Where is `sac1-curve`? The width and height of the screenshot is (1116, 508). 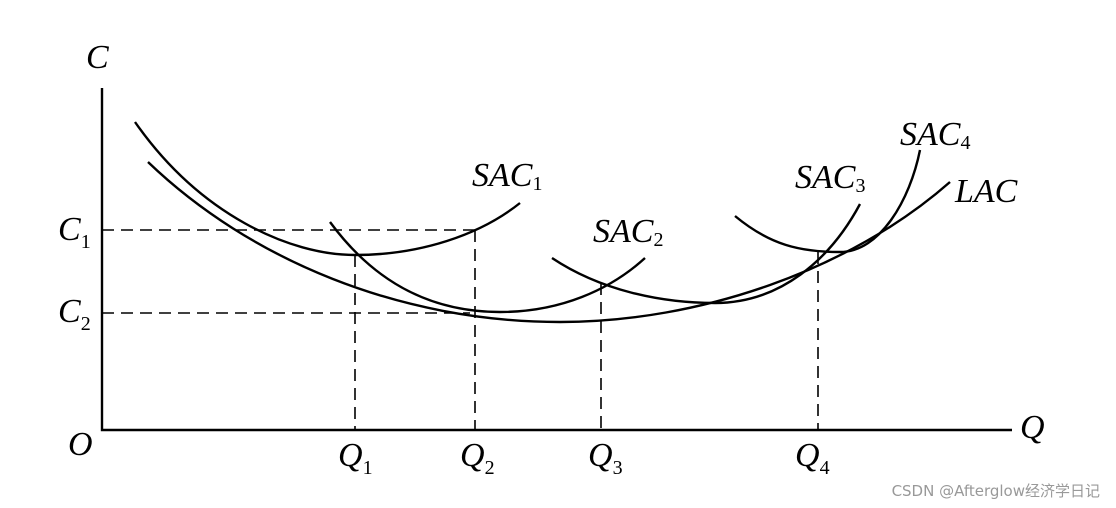 sac1-curve is located at coordinates (327, 189).